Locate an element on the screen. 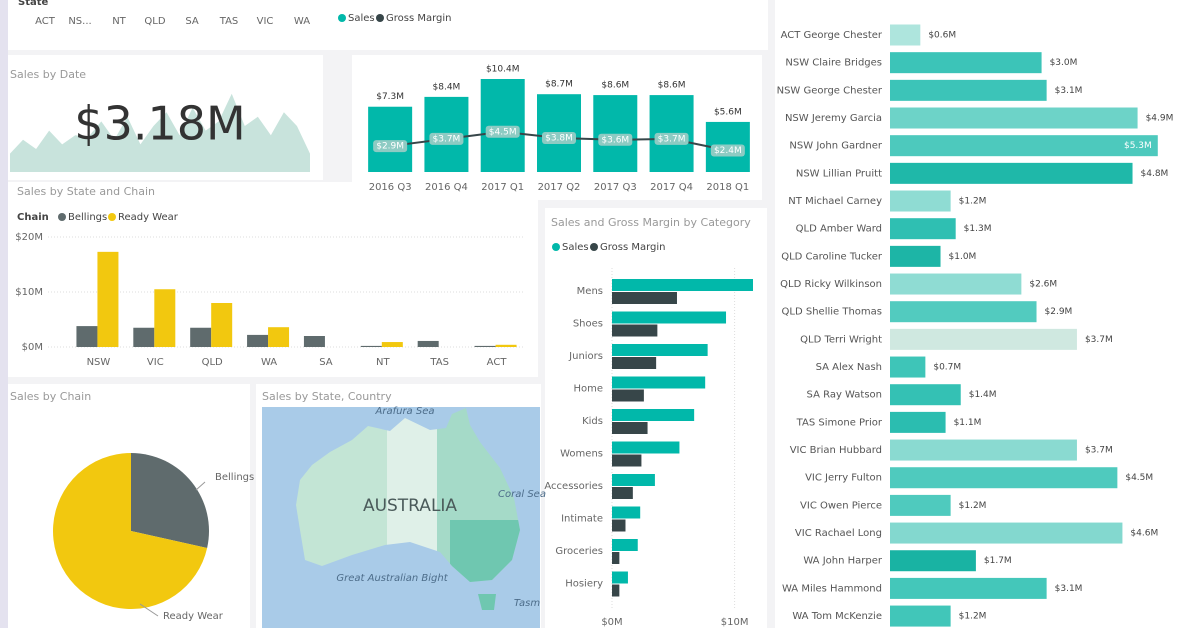 Image resolution: width=1200 pixels, height=628 pixels. leader-line is located at coordinates (200, 486).